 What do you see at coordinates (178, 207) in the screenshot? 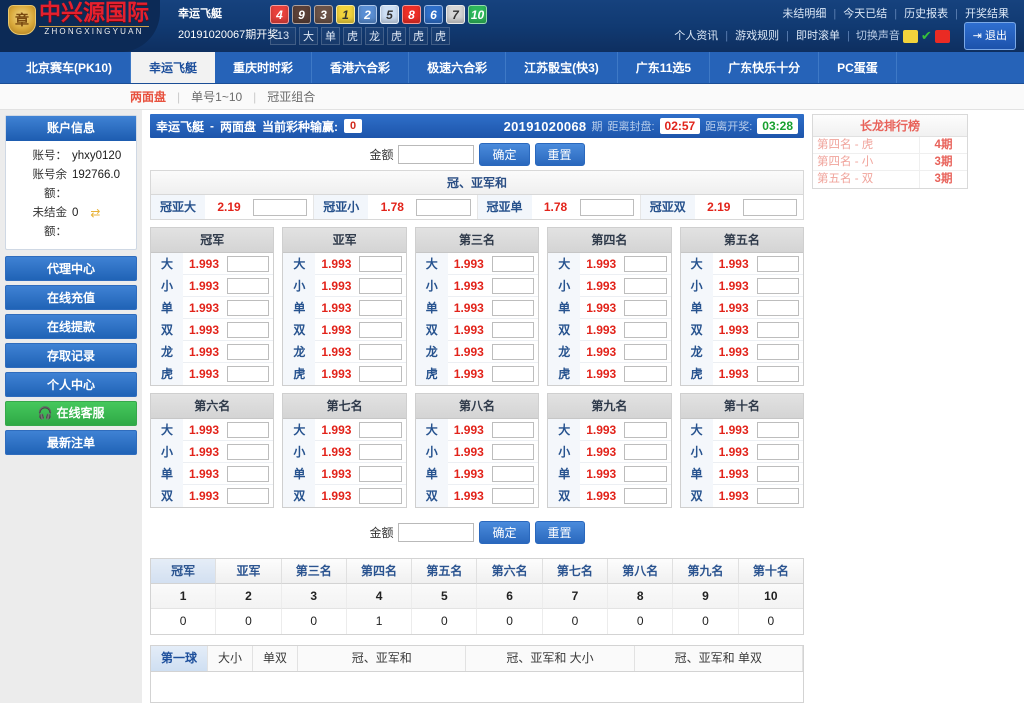
I see `gya-name-1: 冠亚大` at bounding box center [178, 207].